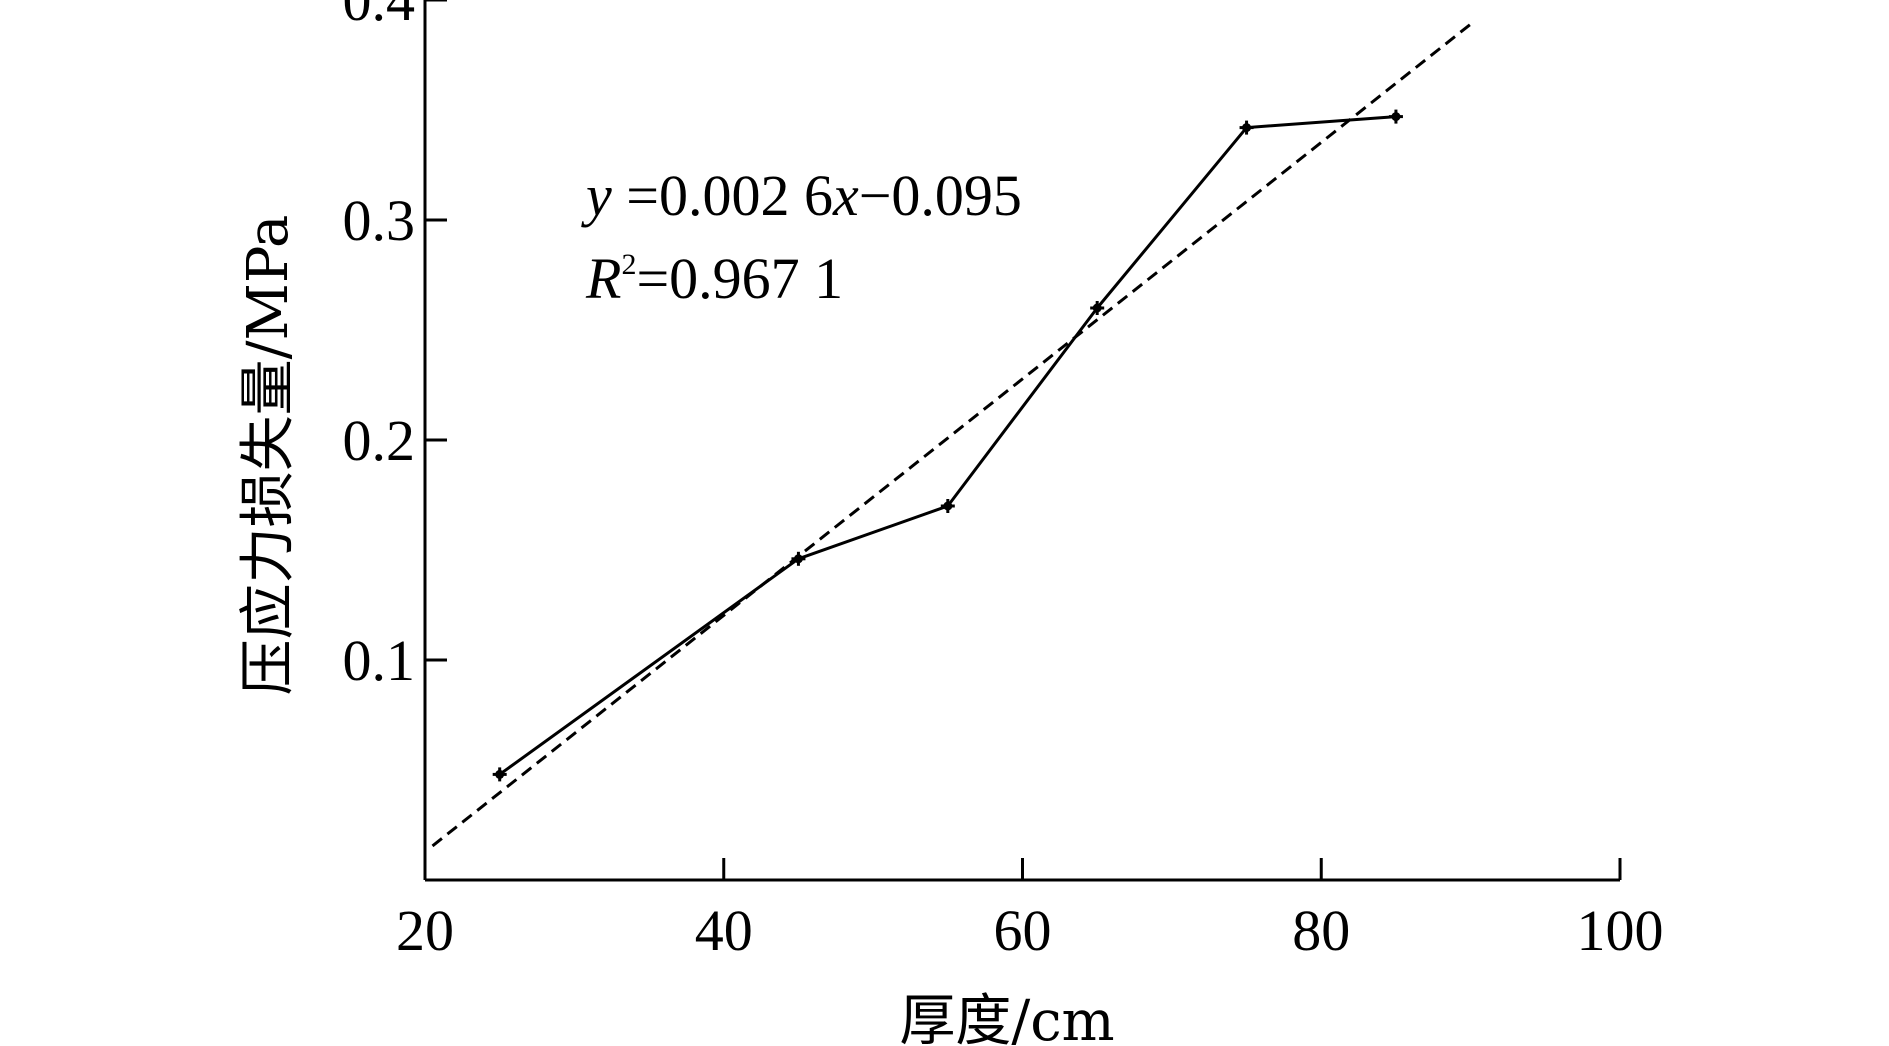  I want to click on r-squared-sup: 2, so click(628, 264).